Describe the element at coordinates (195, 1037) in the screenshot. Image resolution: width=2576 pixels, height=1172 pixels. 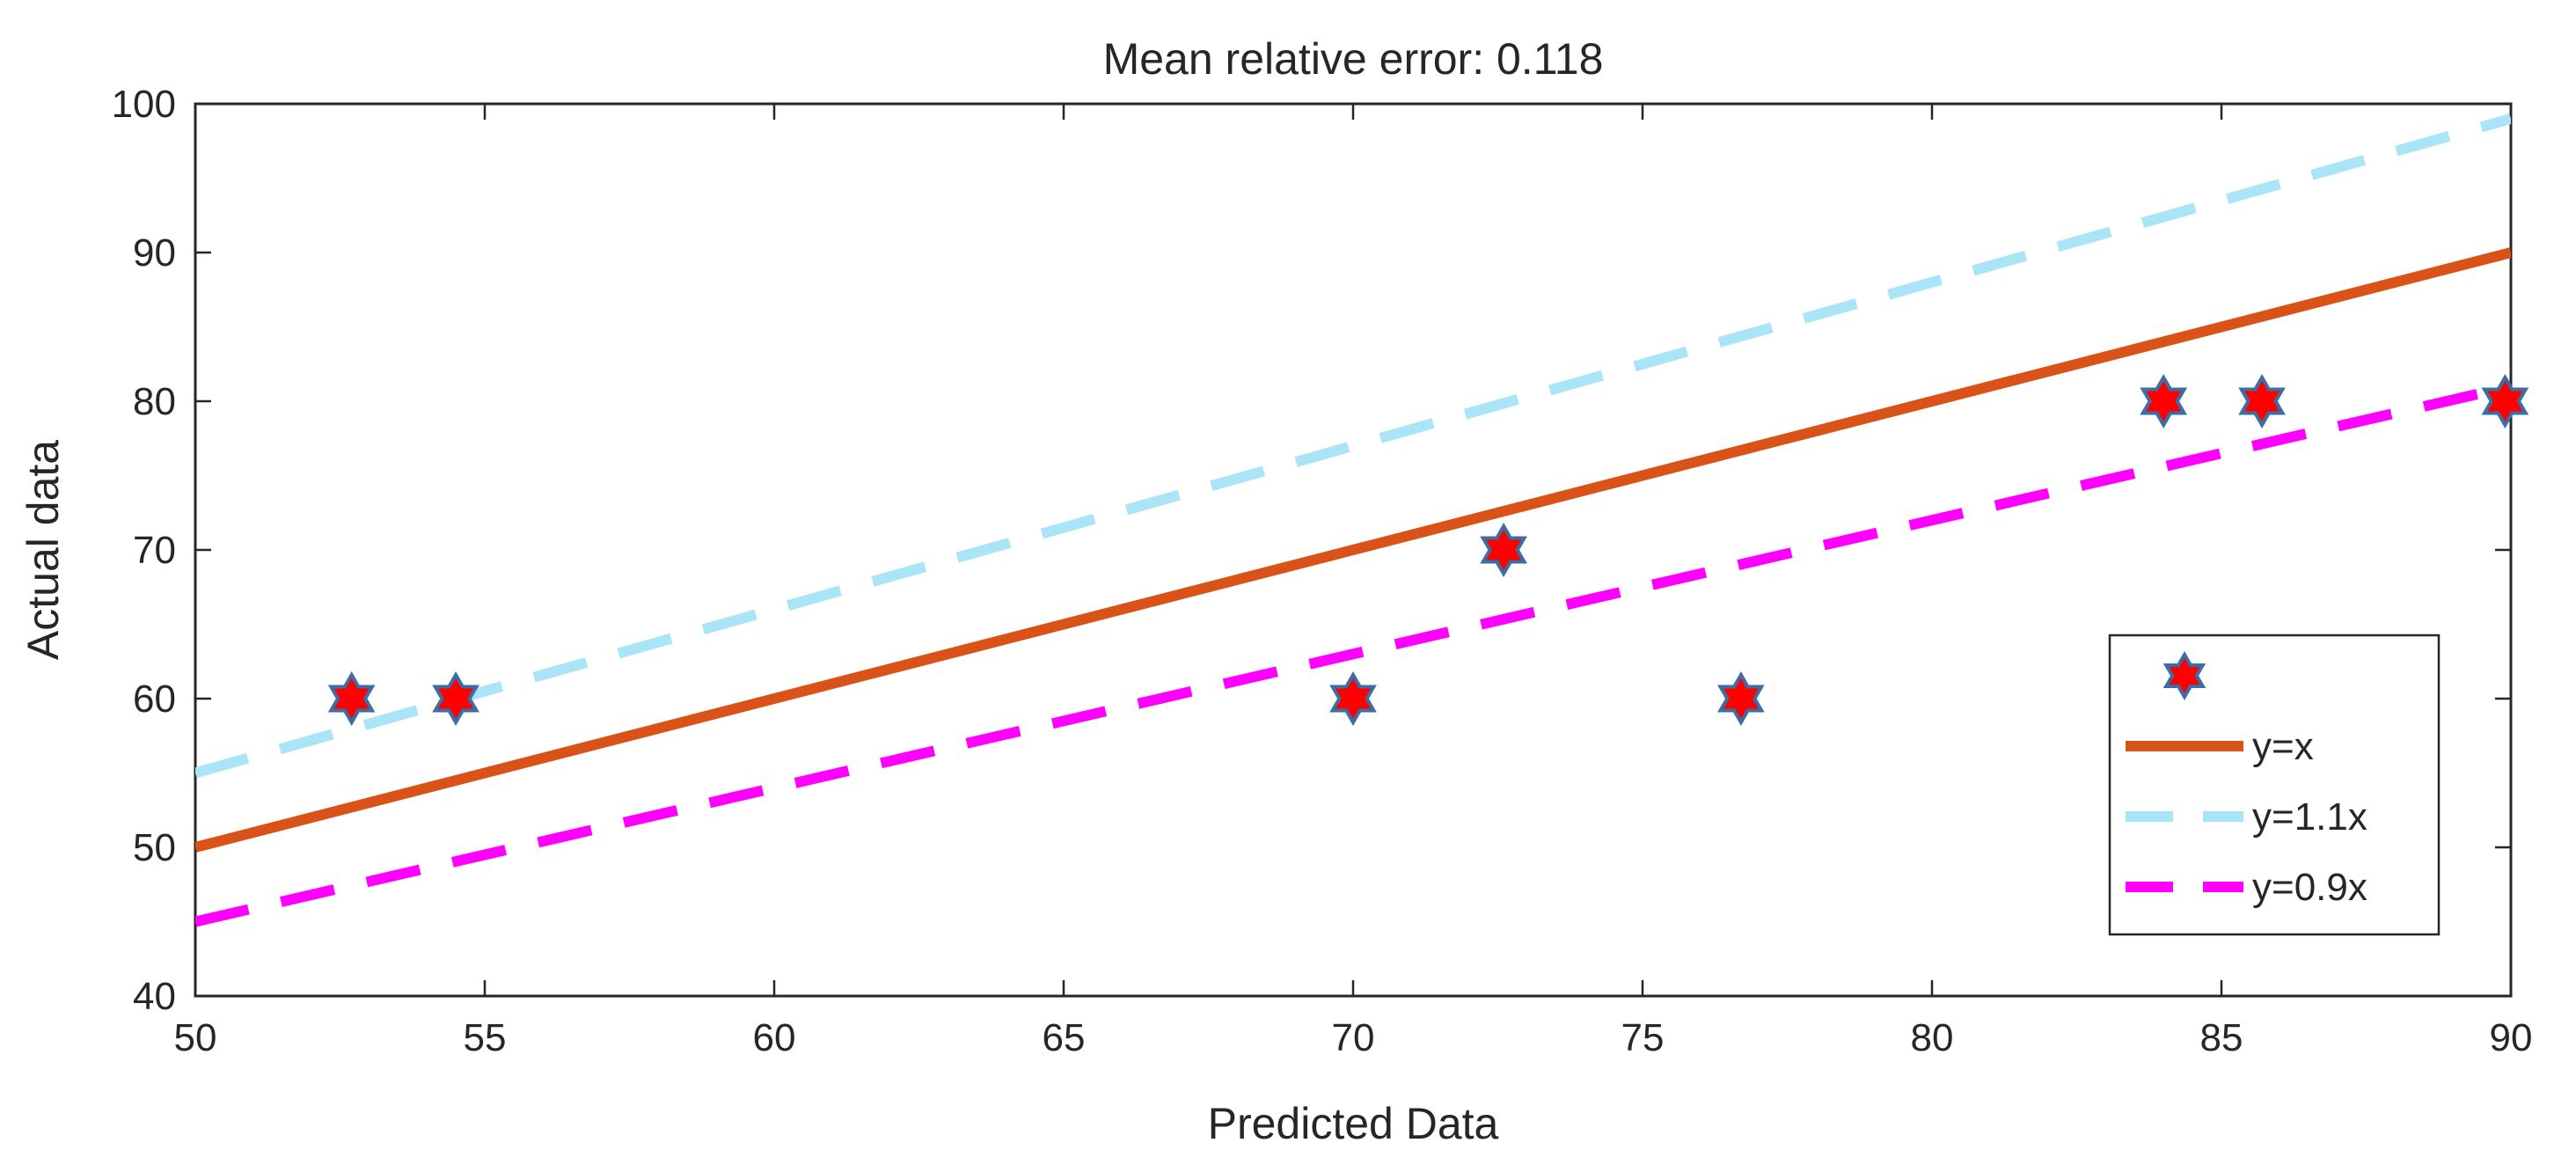
I see `x-tick-label: 50` at that location.